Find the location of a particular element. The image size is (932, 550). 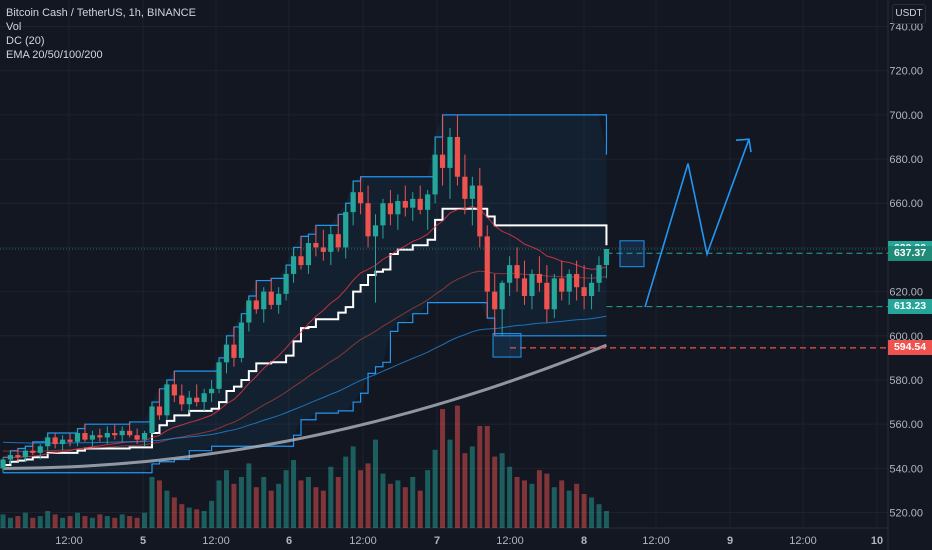

time-tick-label-9: 9 is located at coordinates (730, 541).